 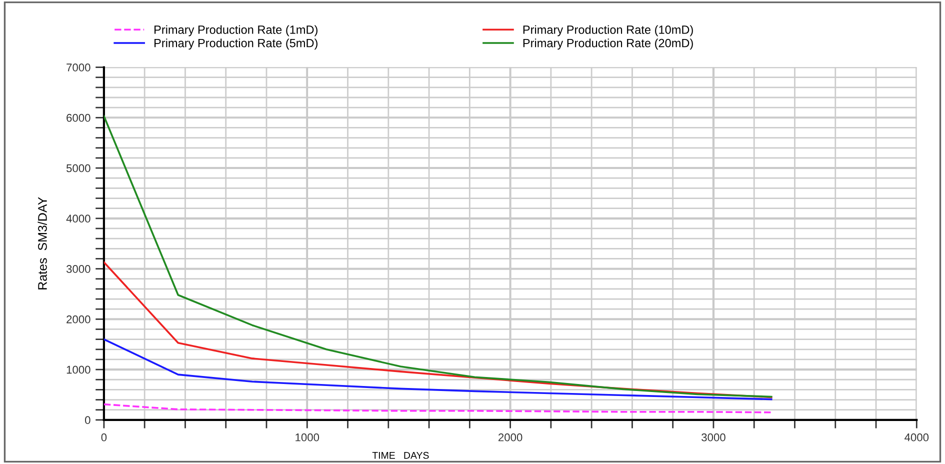 I want to click on x-axis-title: TIME DAYS, so click(x=400, y=455).